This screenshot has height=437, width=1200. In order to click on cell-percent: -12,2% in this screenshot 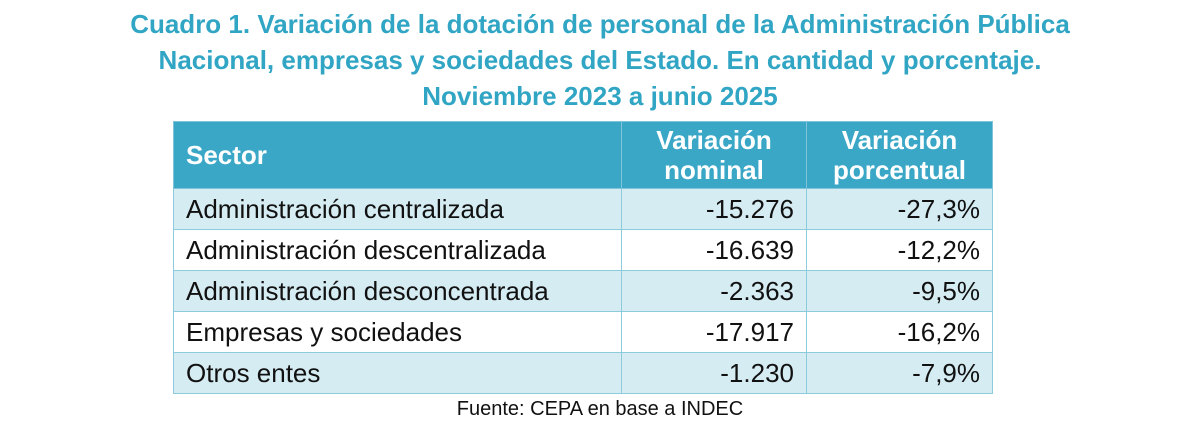, I will do `click(899, 250)`.